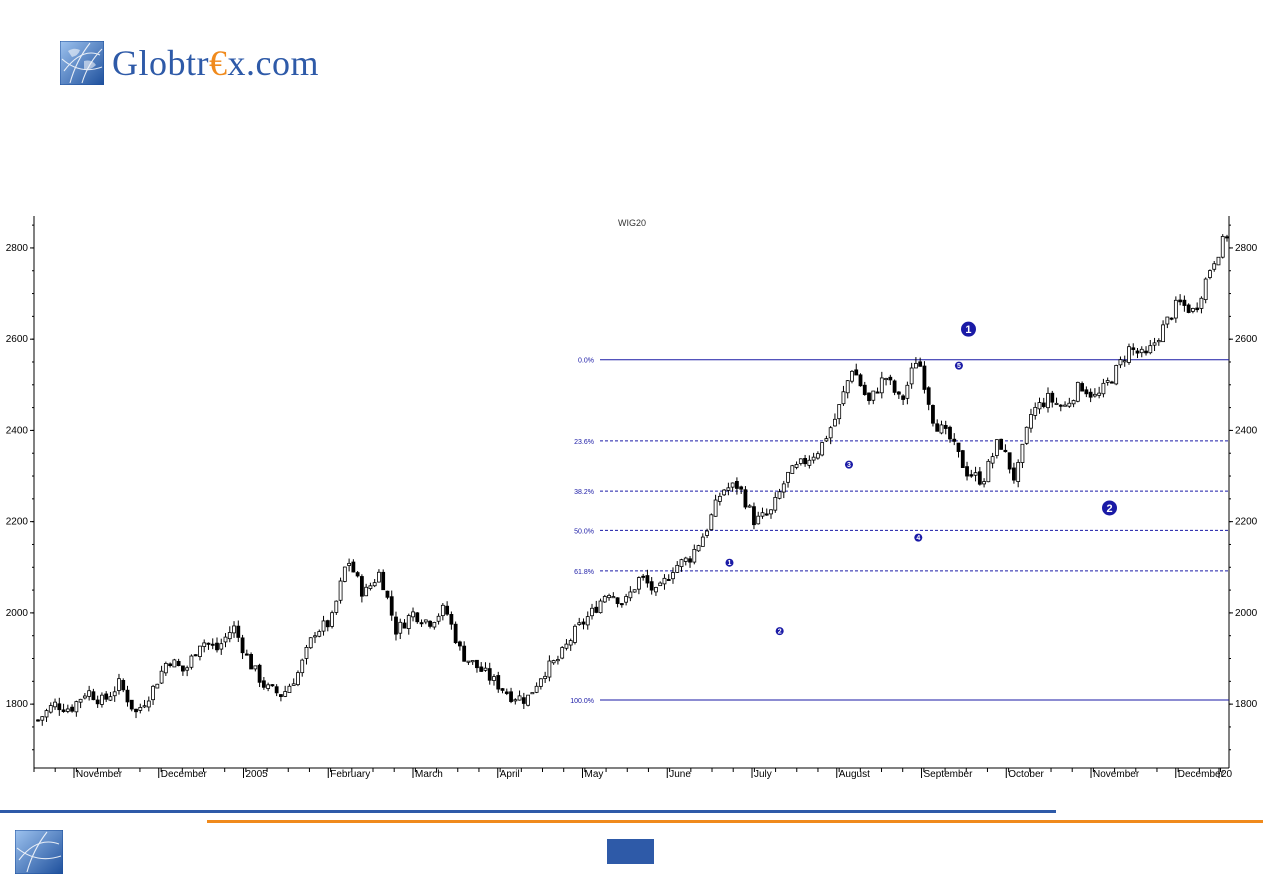 The image size is (1263, 893). I want to click on x-month-label: December, so click(1201, 774).